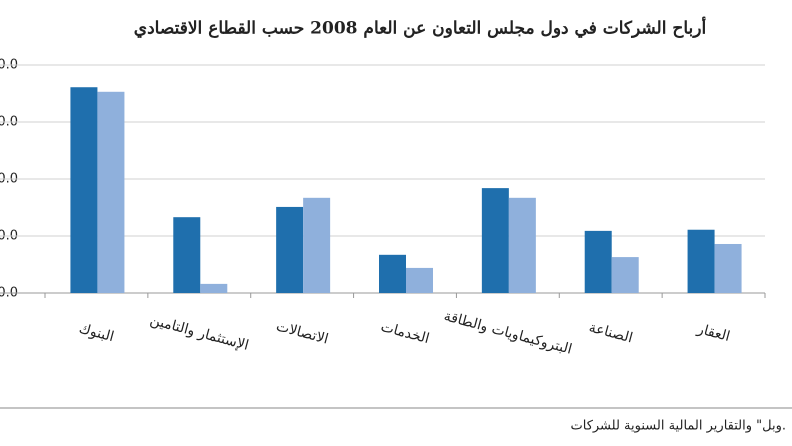 This screenshot has height=446, width=792. Describe the element at coordinates (679, 426) in the screenshot. I see `source-note: وبل" والتقارير المالية السنوية للشركات.` at that location.